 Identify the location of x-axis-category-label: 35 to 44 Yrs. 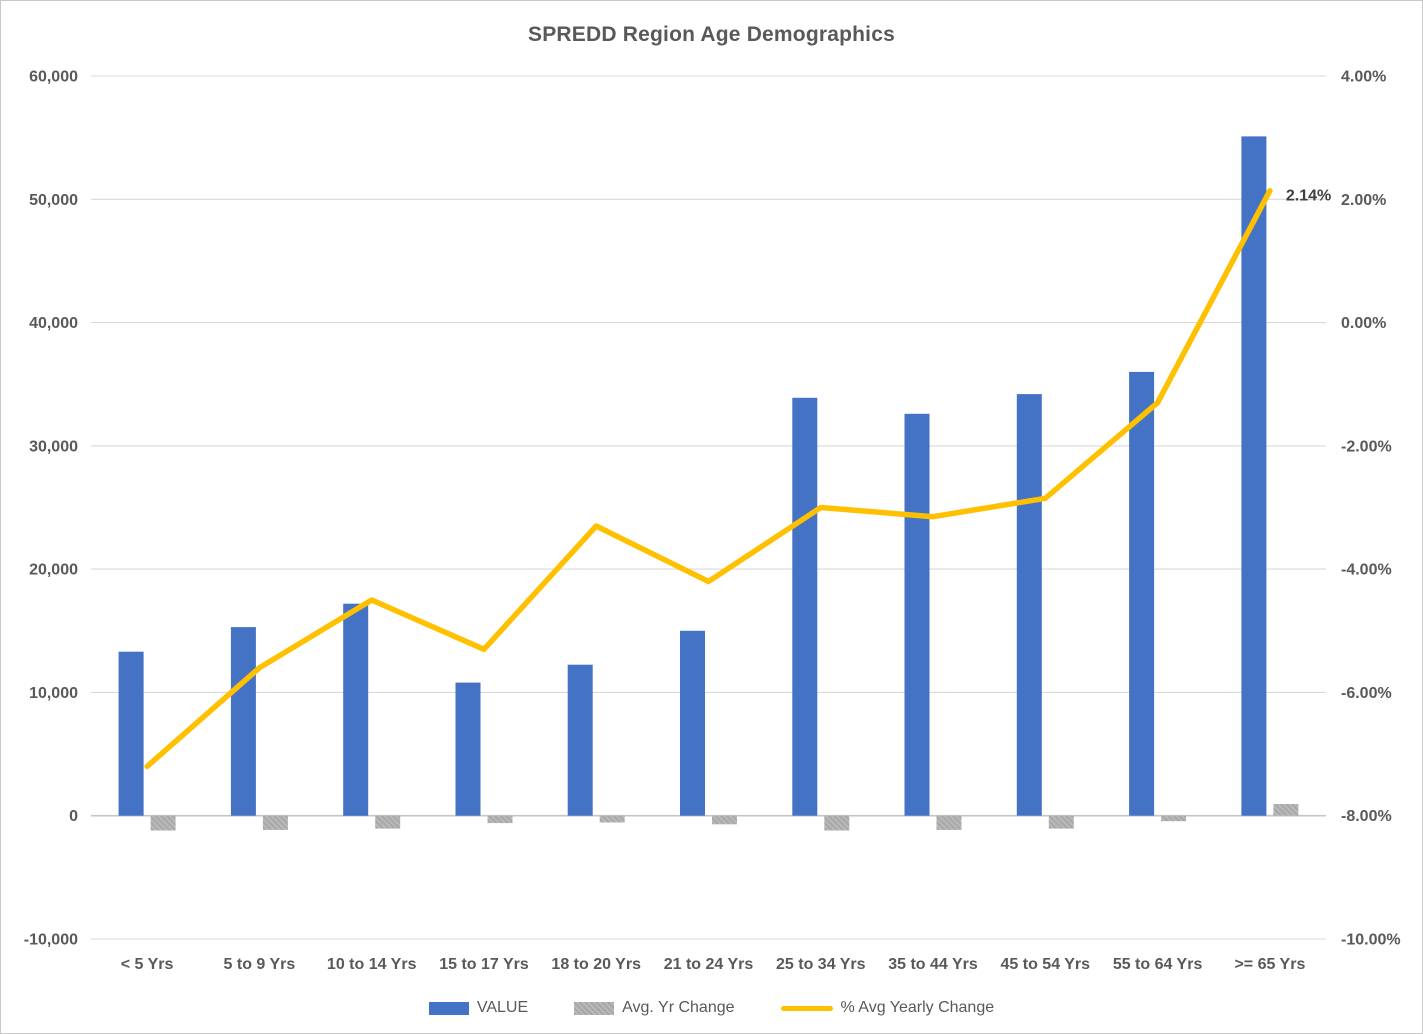
(933, 964).